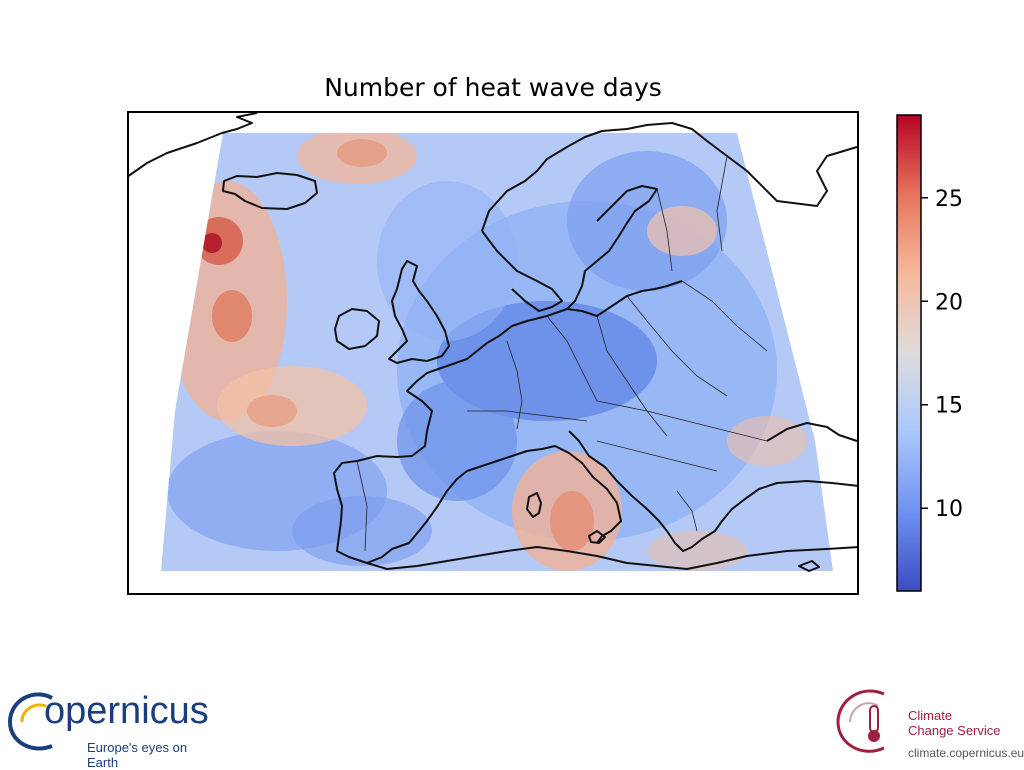 This screenshot has width=1024, height=770. I want to click on colorbar-gradient, so click(909, 353).